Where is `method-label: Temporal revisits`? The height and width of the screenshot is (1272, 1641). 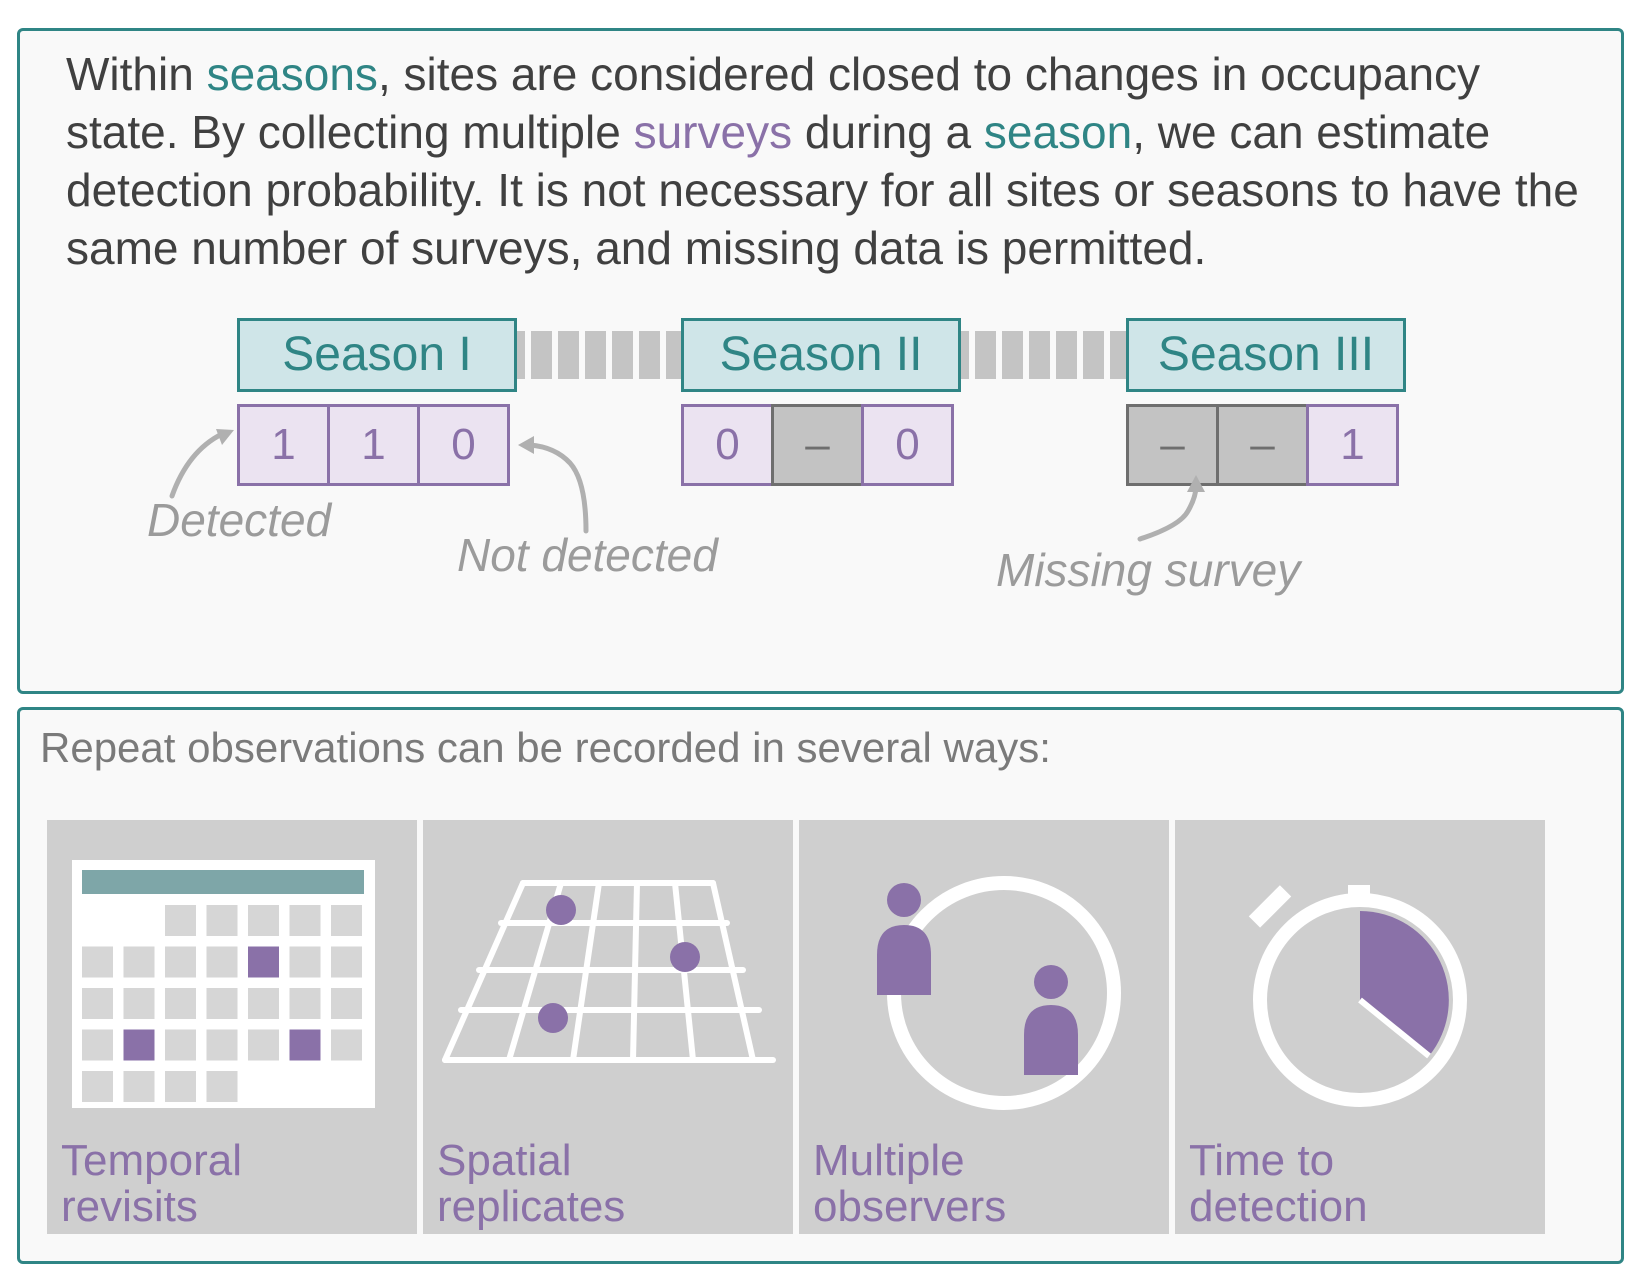 method-label: Temporal revisits is located at coordinates (231, 1184).